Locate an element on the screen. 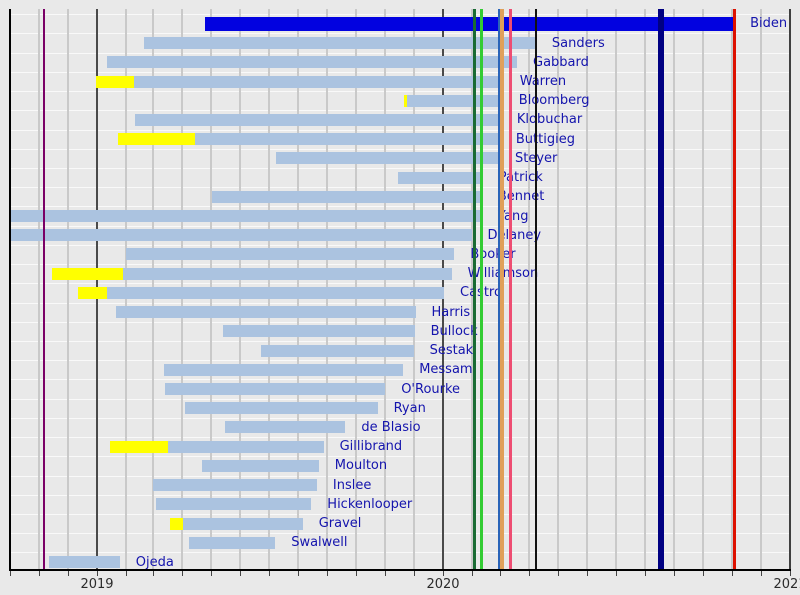 This screenshot has width=800, height=595. candidate-label: Swalwell is located at coordinates (319, 543).